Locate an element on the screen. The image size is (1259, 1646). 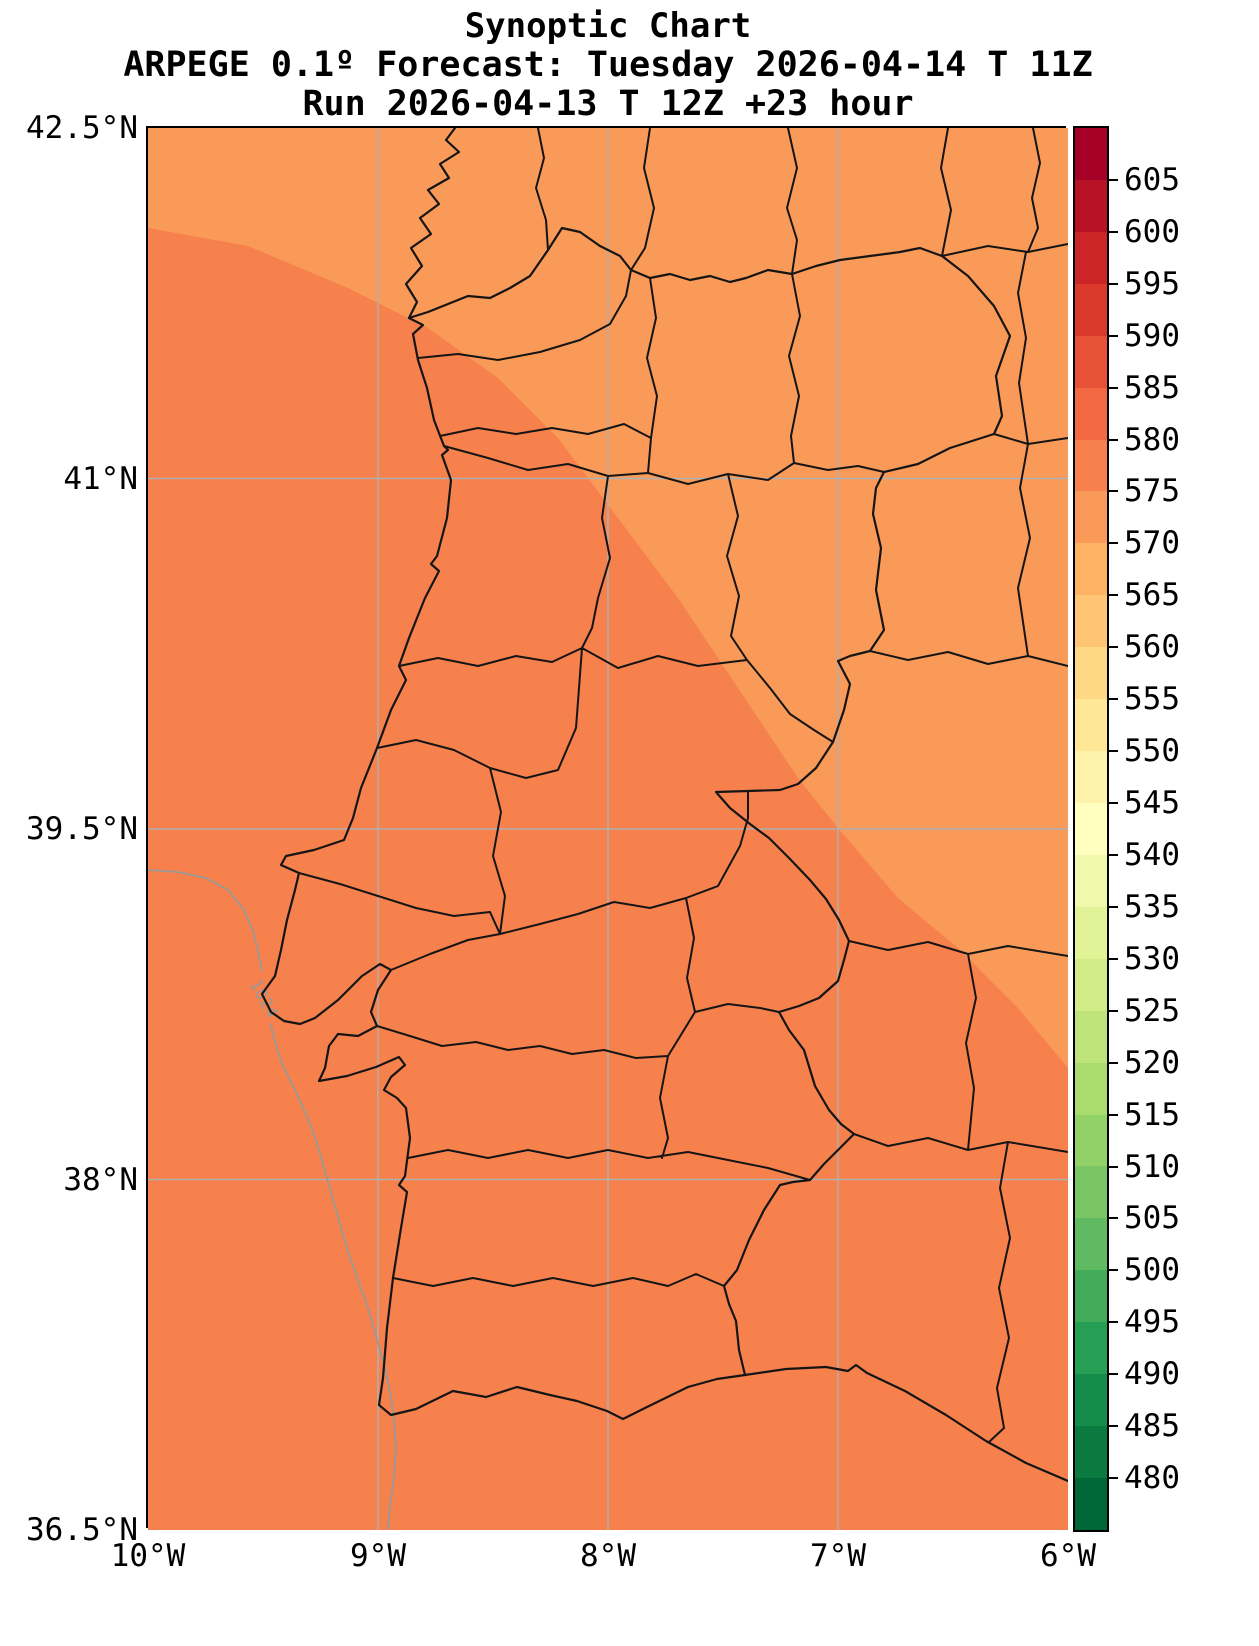
lat-tick-label: 42.5°N is located at coordinates (82, 128).